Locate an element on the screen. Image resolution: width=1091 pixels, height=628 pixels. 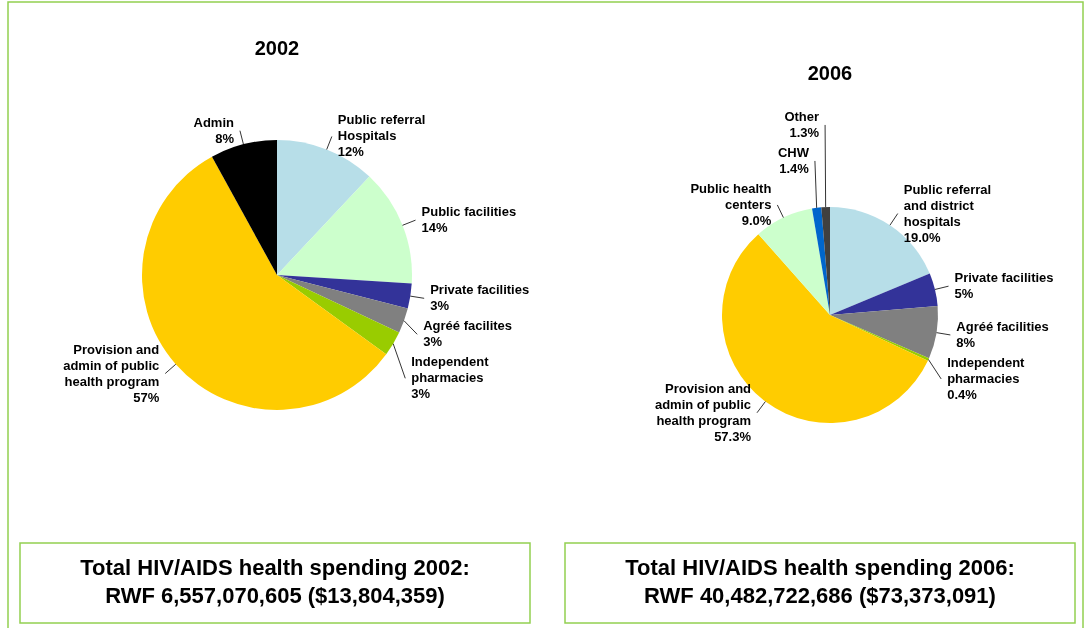
data-label: 0.4% is located at coordinates (962, 394).